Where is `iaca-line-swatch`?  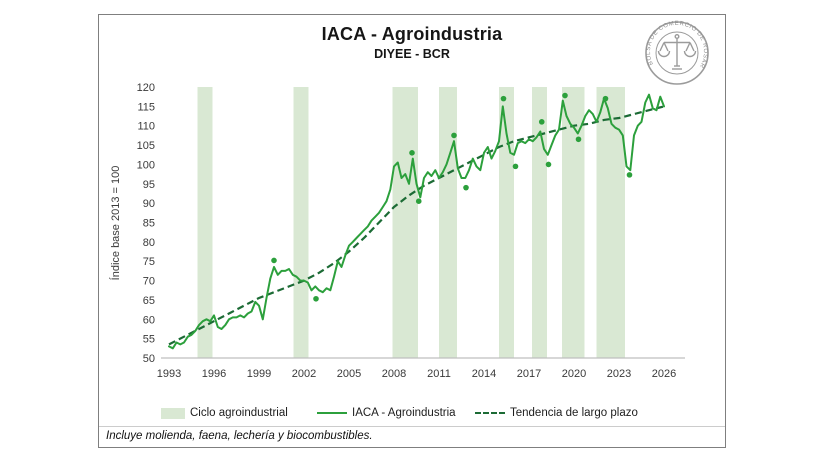 iaca-line-swatch is located at coordinates (332, 413).